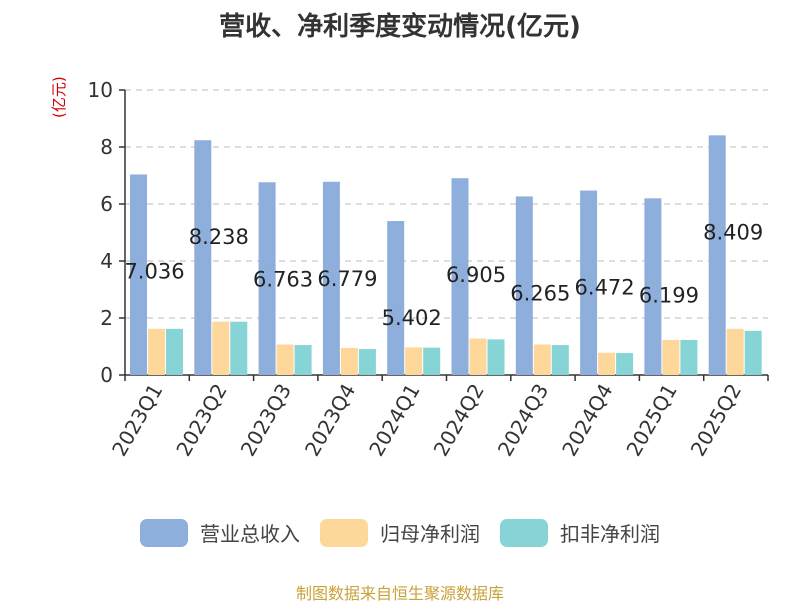 Image resolution: width=800 pixels, height=604 pixels. What do you see at coordinates (733, 232) in the screenshot?
I see `data-label-revenue: 8.409` at bounding box center [733, 232].